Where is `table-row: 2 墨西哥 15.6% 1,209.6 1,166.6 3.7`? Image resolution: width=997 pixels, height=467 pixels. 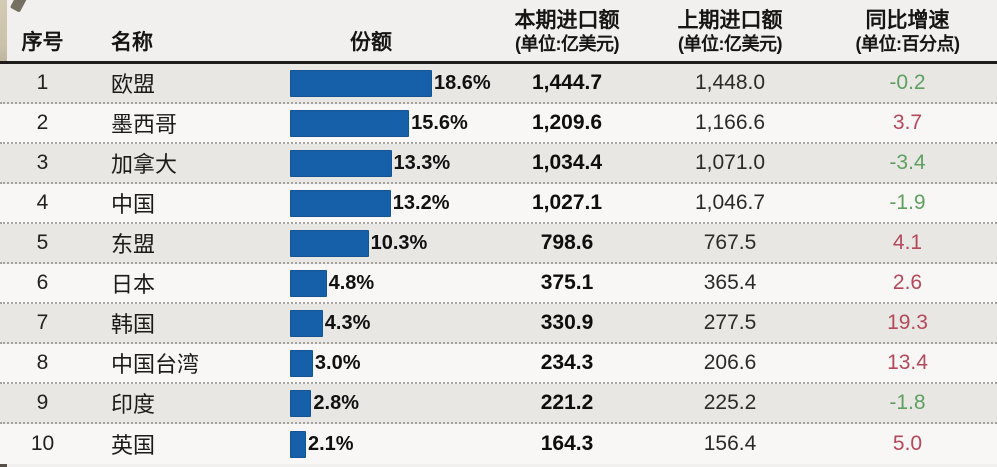 table-row: 2 墨西哥 15.6% 1,209.6 1,166.6 3.7 is located at coordinates (498, 124).